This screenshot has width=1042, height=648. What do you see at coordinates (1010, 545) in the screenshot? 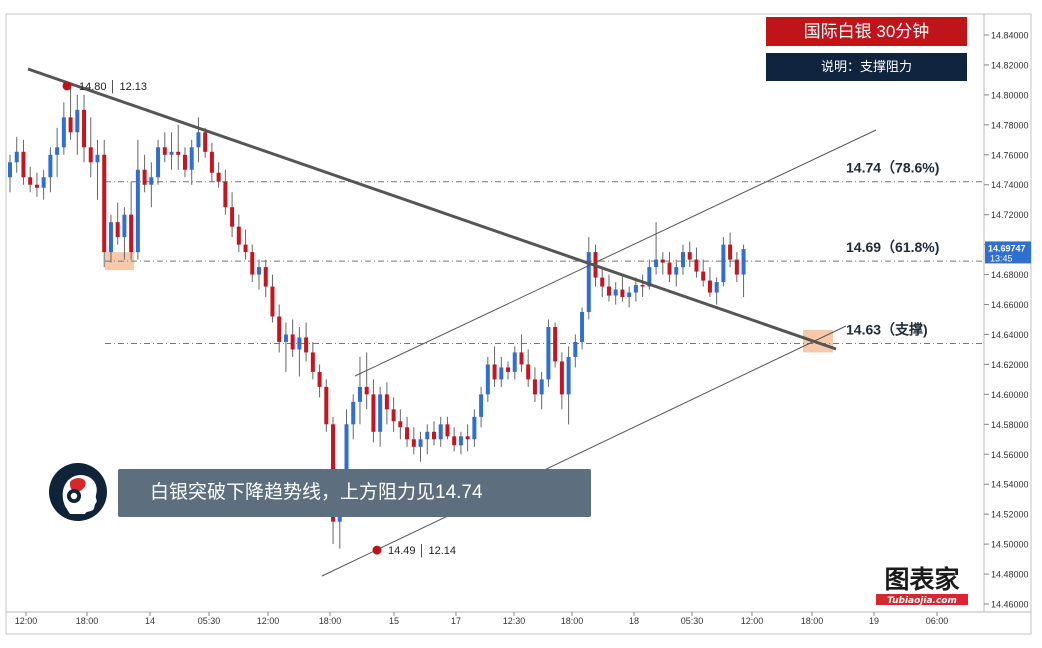
I see `y-tick-label: 14.50000` at bounding box center [1010, 545].